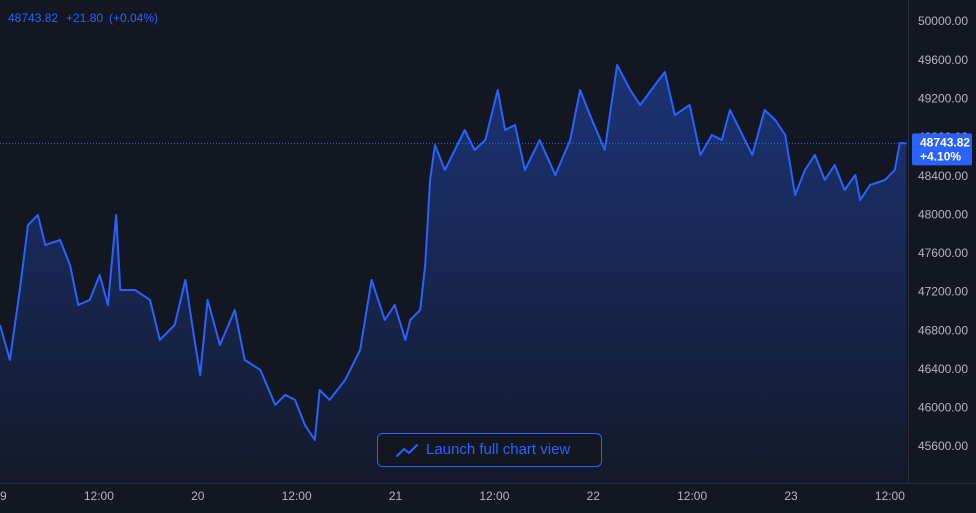 Image resolution: width=976 pixels, height=513 pixels. Describe the element at coordinates (943, 369) in the screenshot. I see `y-tick-label: 46400.00` at that location.